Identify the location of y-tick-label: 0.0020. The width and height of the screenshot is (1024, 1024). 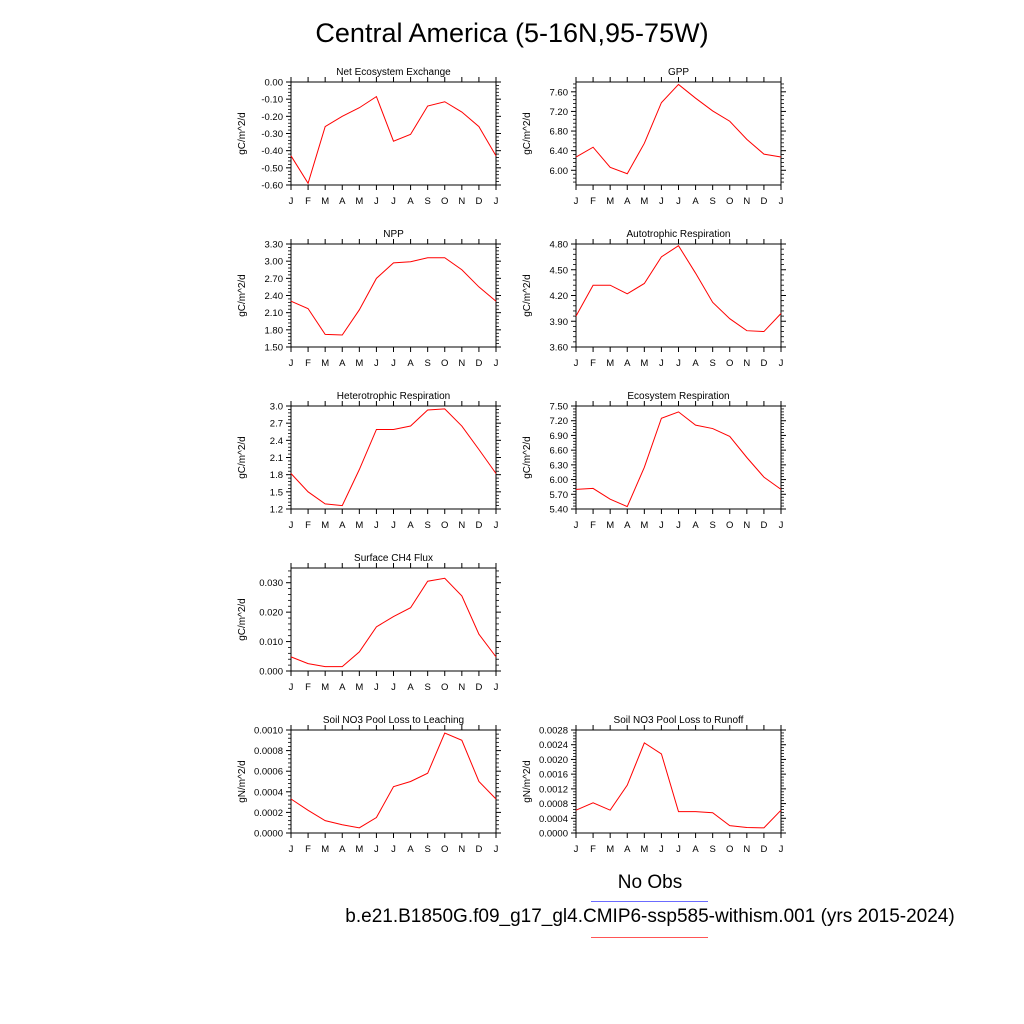
(553, 760).